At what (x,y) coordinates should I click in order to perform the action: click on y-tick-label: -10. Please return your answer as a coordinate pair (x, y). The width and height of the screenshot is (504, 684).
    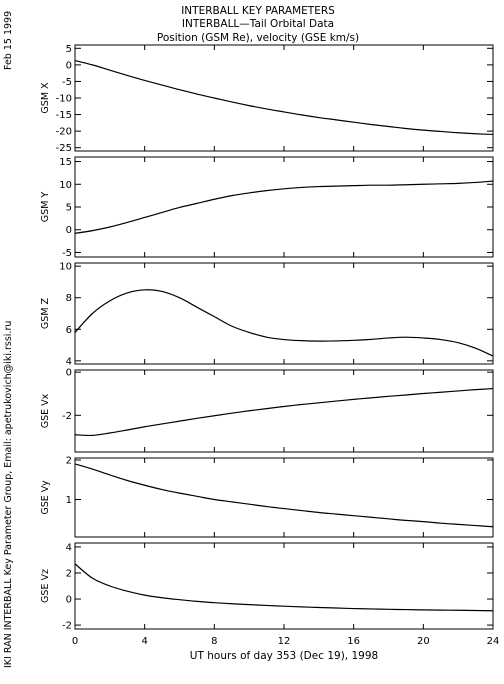
    Looking at the image, I should click on (64, 99).